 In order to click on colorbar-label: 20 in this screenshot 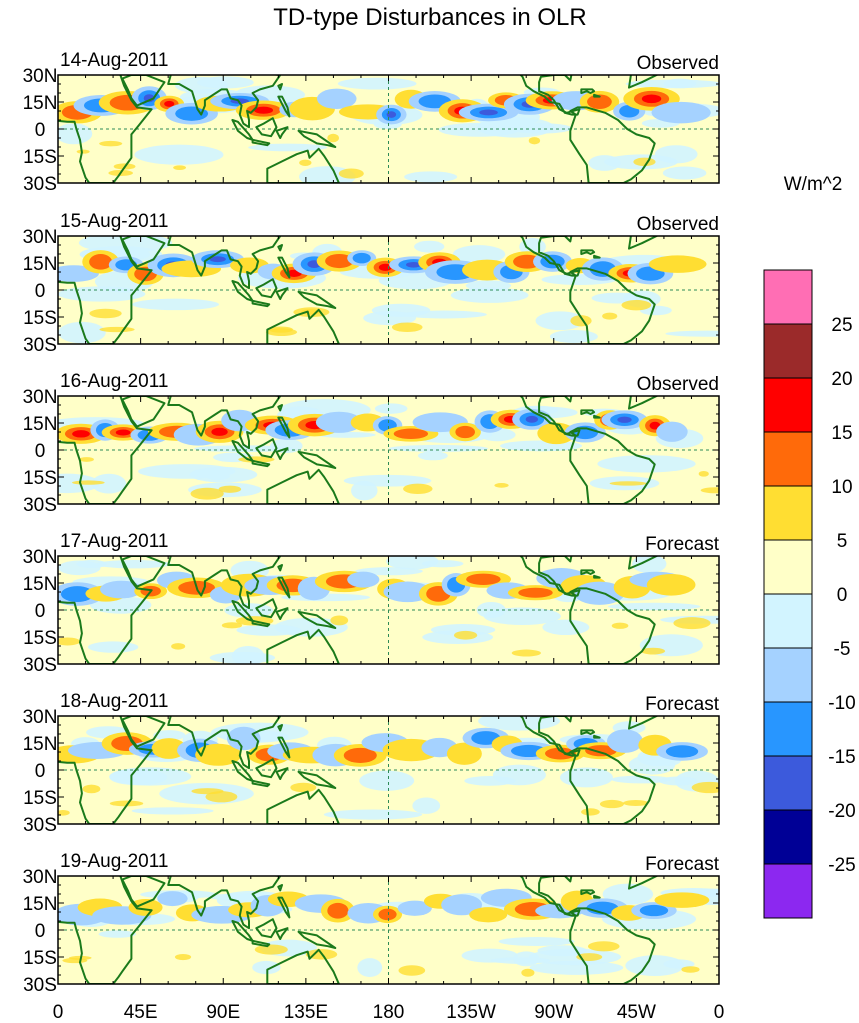, I will do `click(841, 379)`.